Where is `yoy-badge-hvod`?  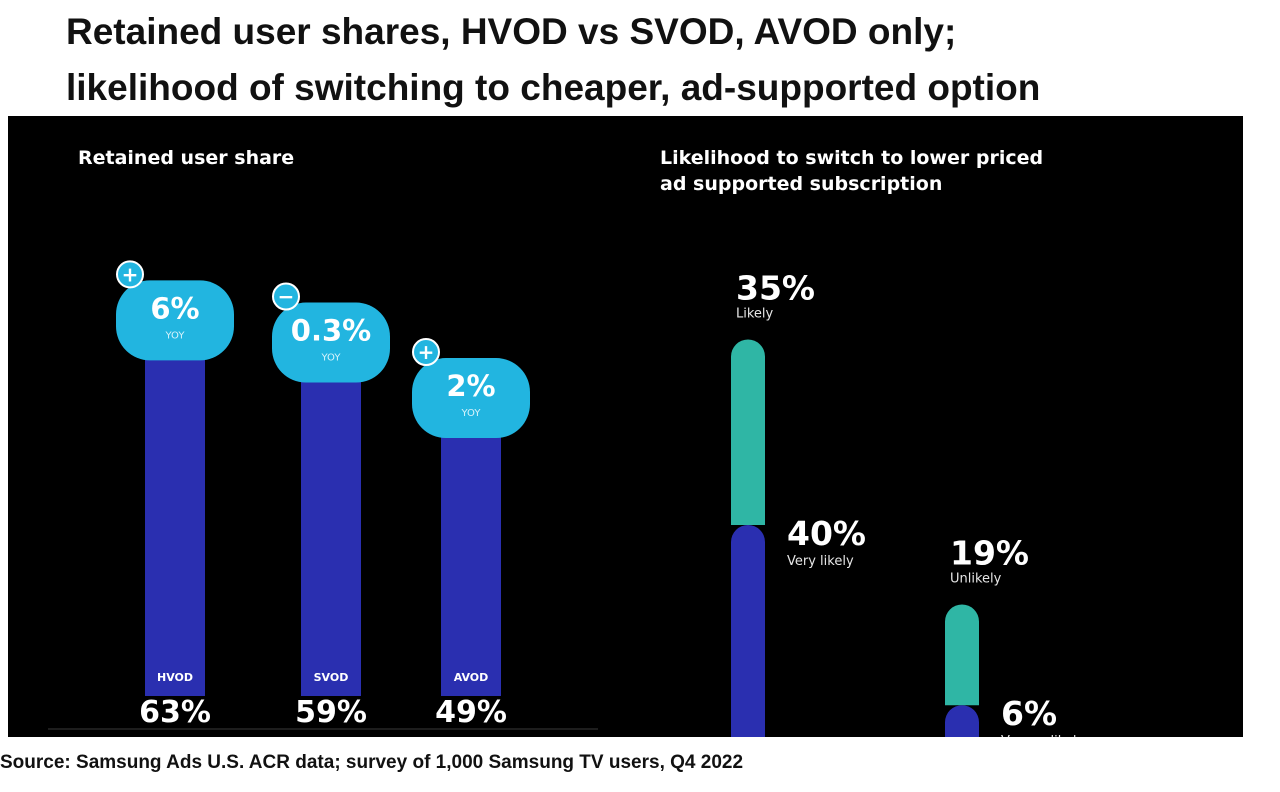
yoy-badge-hvod is located at coordinates (175, 320).